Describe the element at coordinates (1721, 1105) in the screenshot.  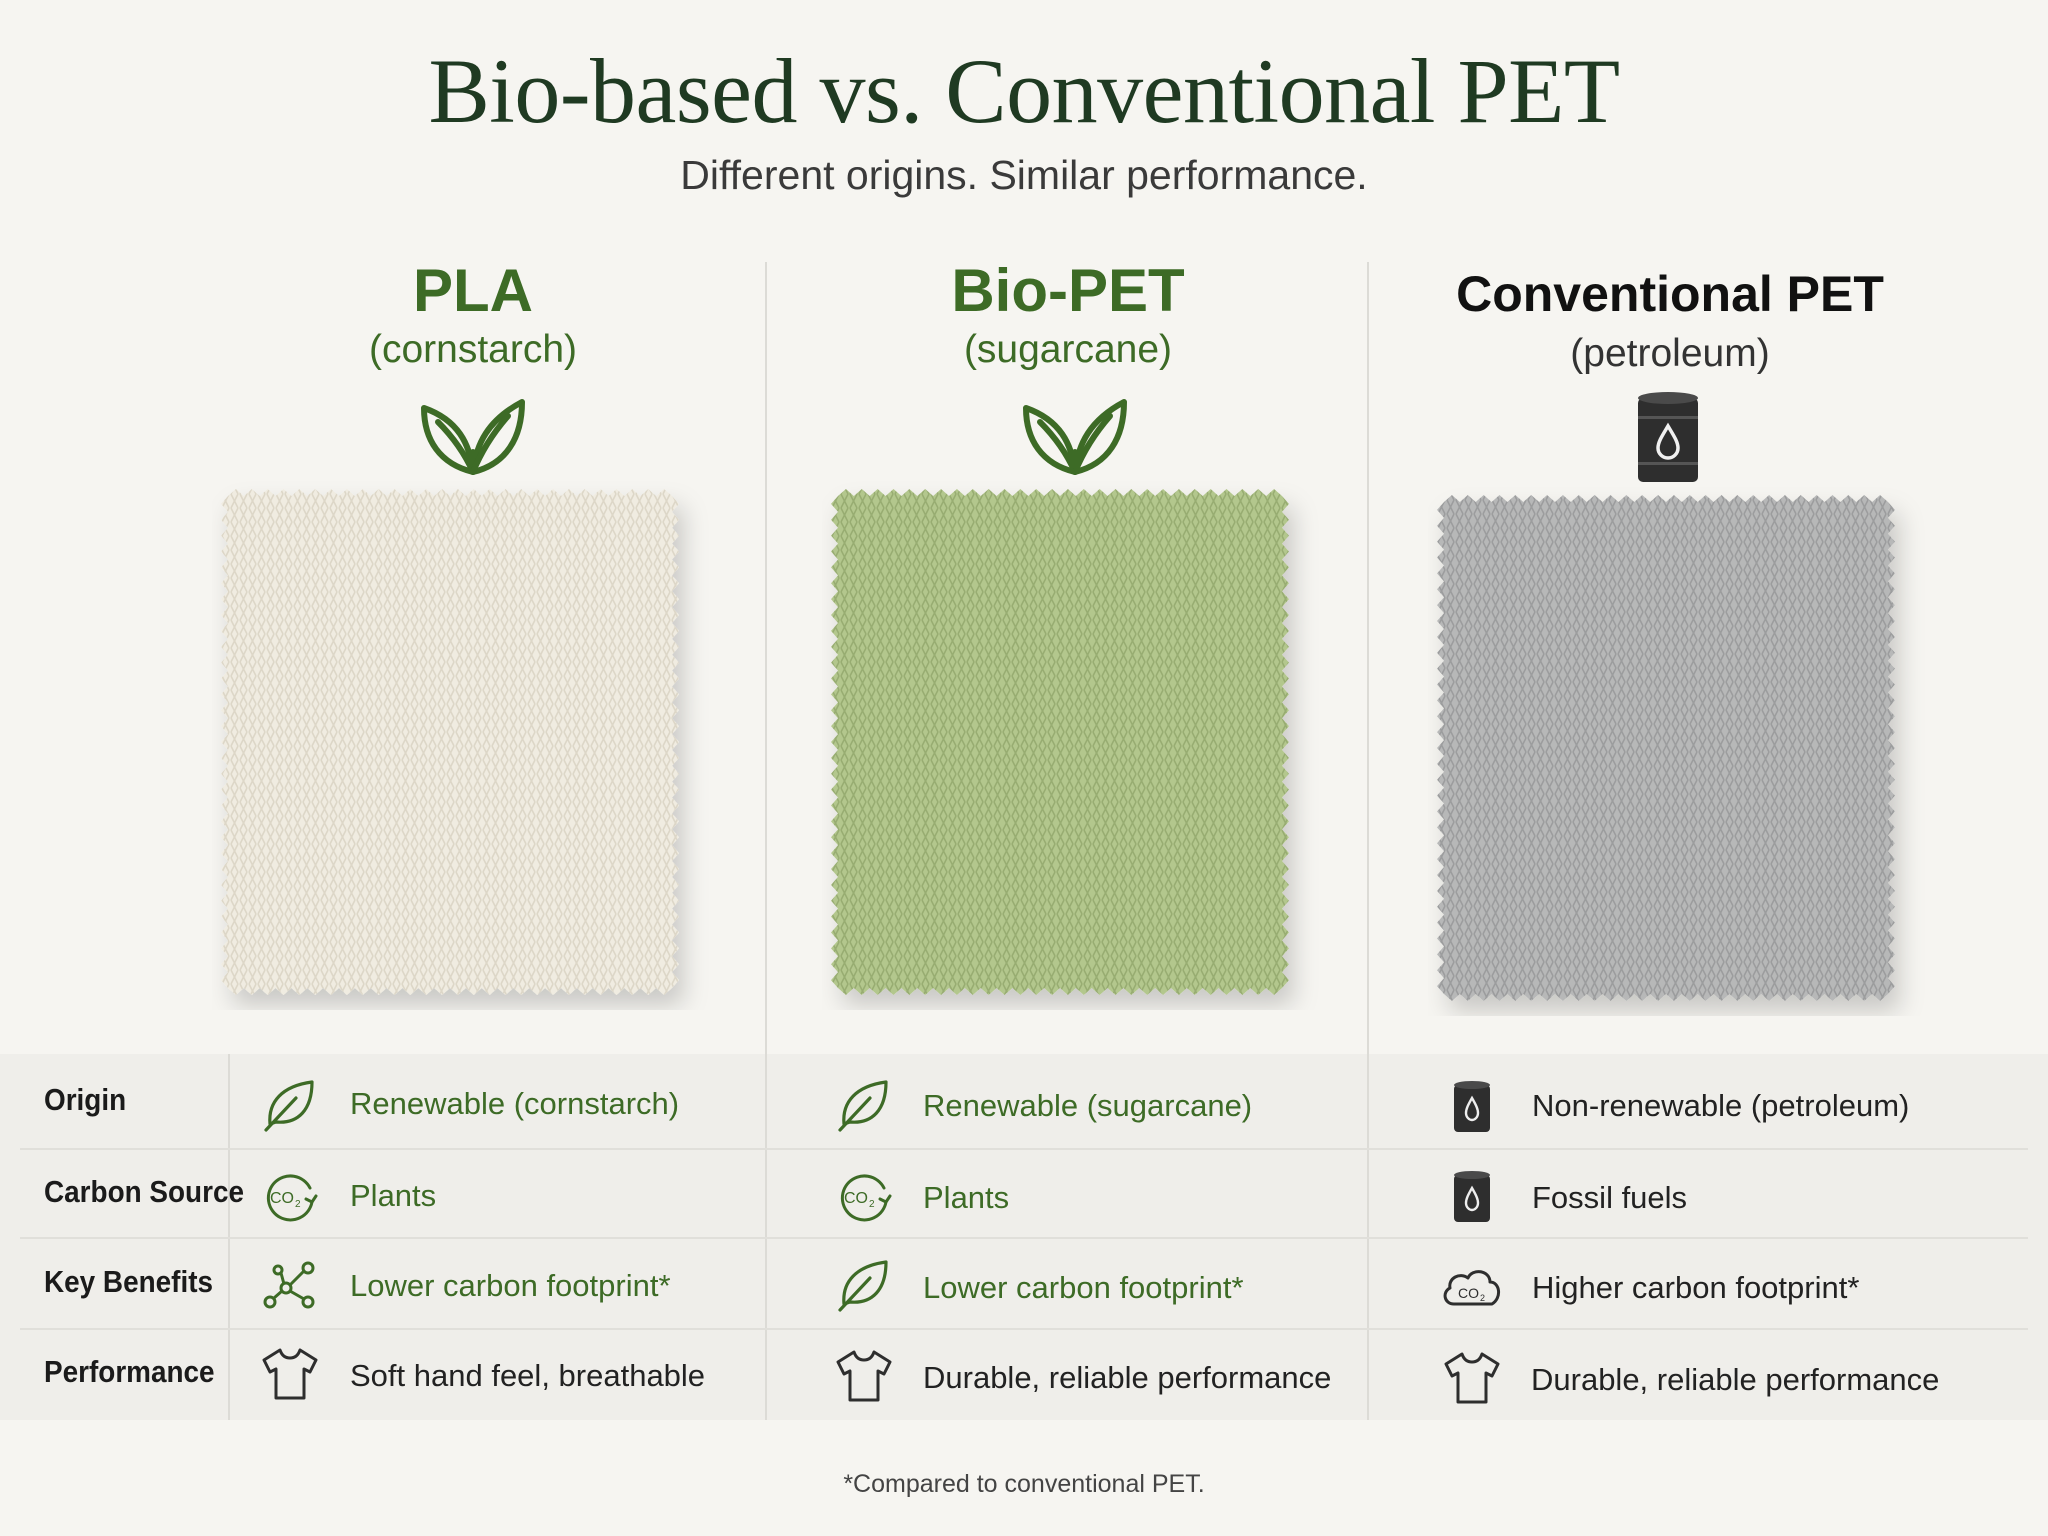
I see `cell-text: Non-renewable (petroleum)` at that location.